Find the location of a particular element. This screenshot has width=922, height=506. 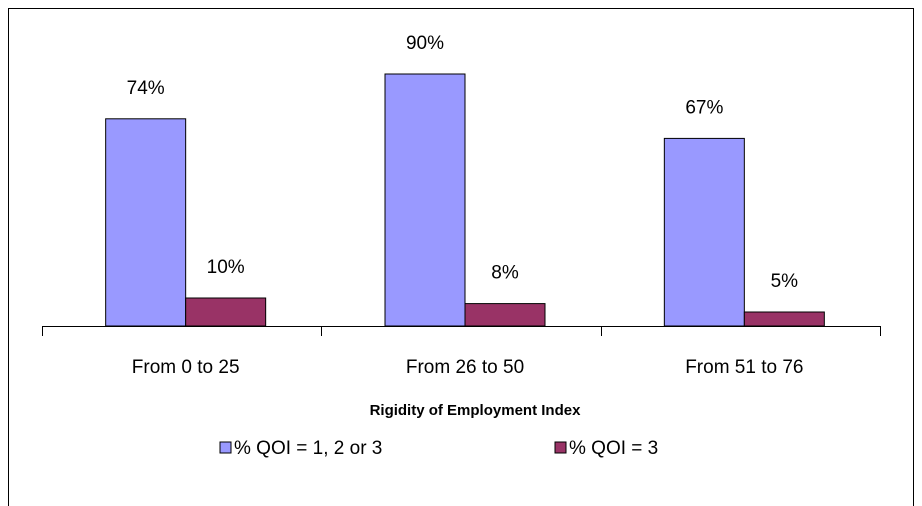

x-axis-title: Rigidity of Employment Index is located at coordinates (476, 410).